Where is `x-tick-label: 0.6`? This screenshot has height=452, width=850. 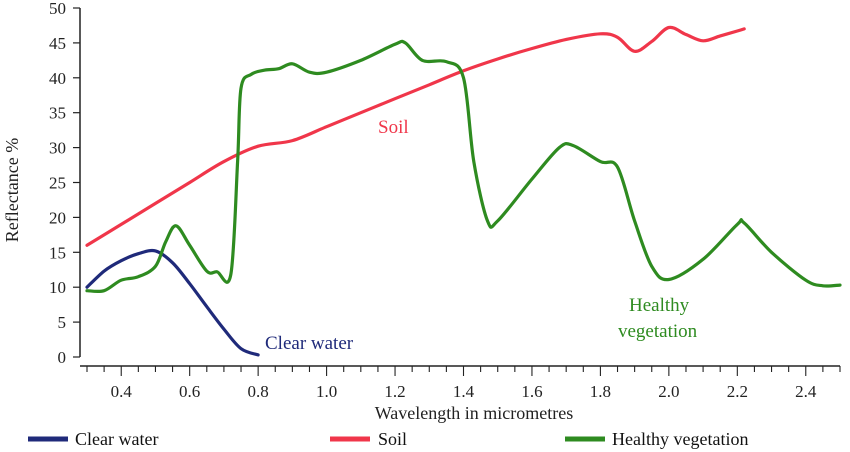 x-tick-label: 0.6 is located at coordinates (189, 391).